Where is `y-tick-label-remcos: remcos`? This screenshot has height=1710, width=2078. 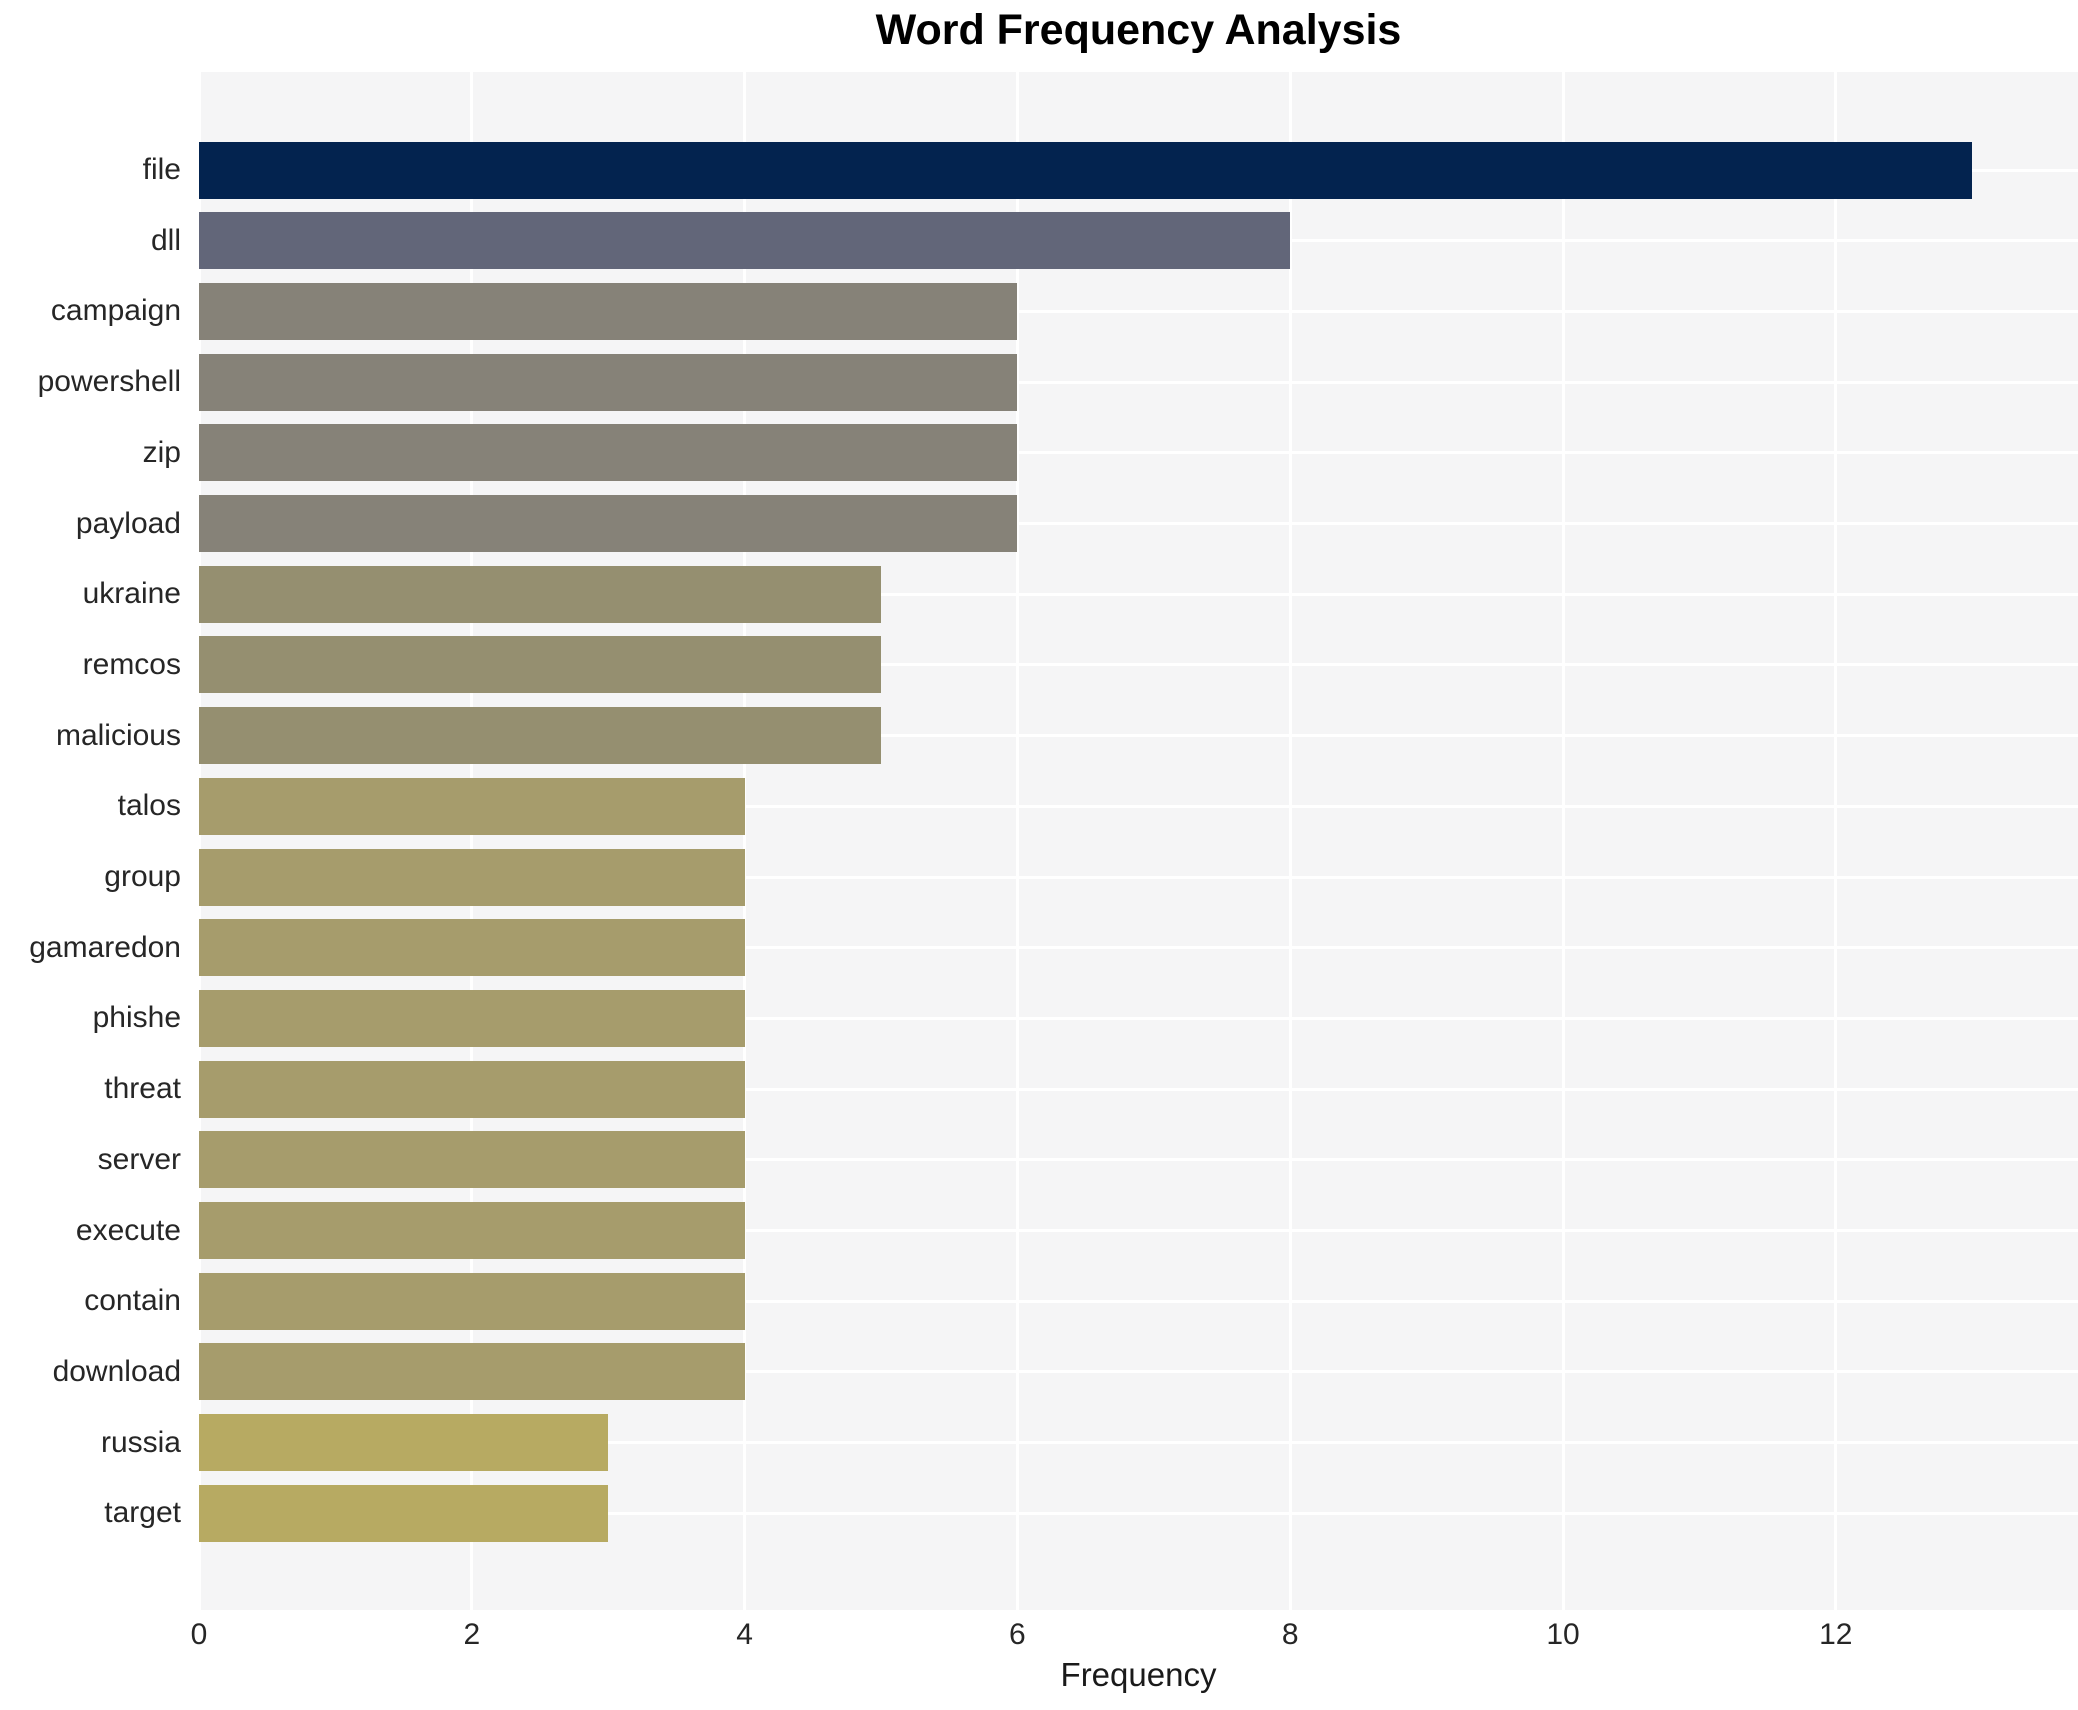
y-tick-label-remcos: remcos is located at coordinates (131, 664).